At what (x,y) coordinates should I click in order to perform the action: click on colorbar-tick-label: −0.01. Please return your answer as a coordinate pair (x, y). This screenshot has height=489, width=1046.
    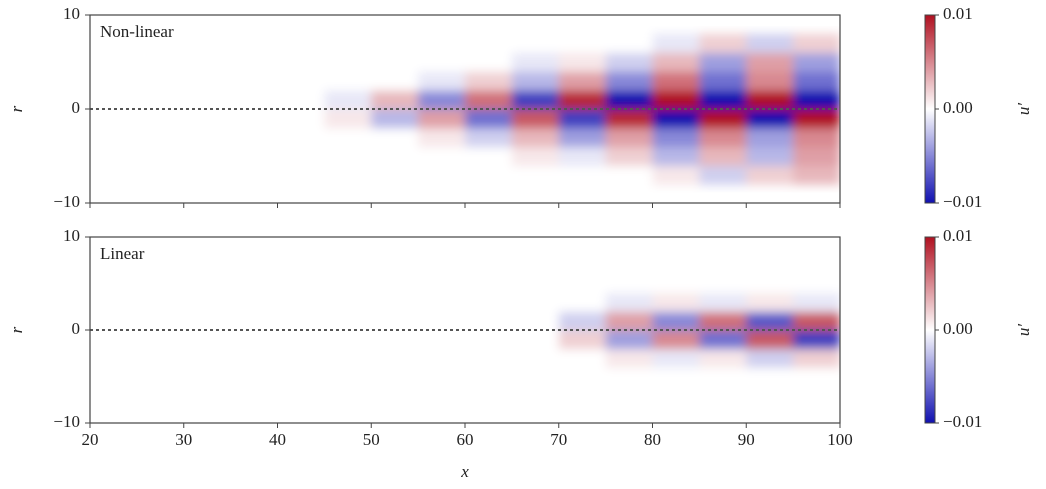
    Looking at the image, I should click on (962, 201).